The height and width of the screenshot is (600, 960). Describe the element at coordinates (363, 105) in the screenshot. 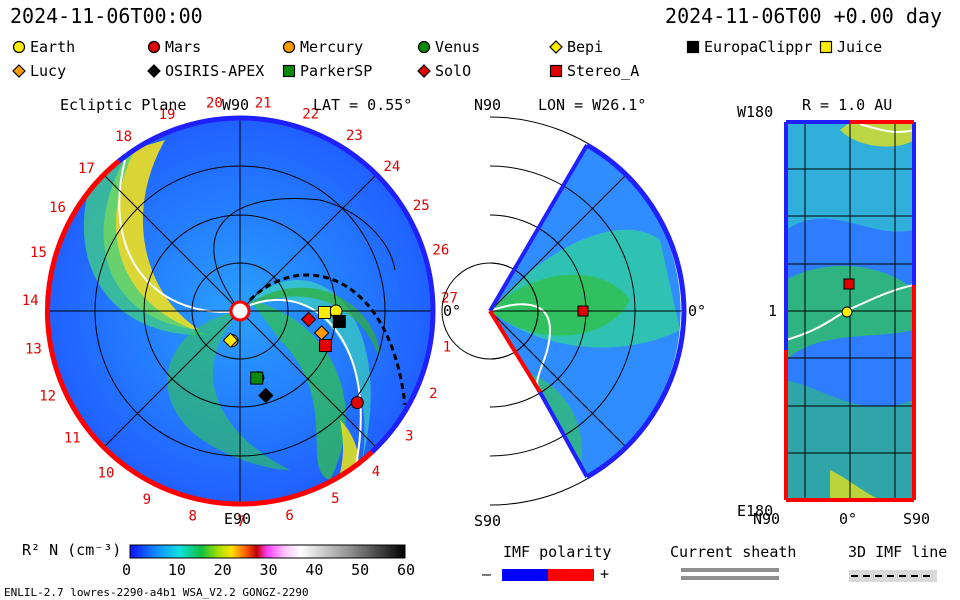

I see `ecliptic-lat-label: LAT = 0.55°` at that location.